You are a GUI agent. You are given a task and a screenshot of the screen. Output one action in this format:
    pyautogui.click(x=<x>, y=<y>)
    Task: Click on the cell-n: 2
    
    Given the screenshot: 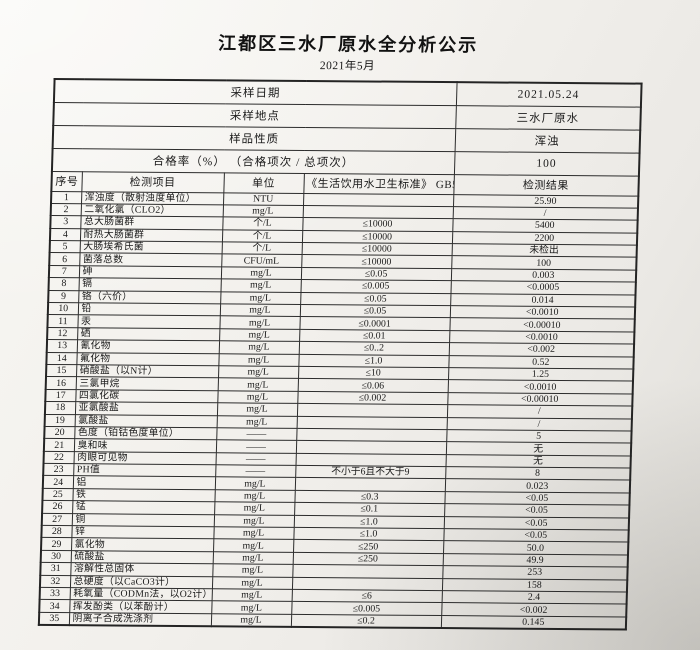 What is the action you would take?
    pyautogui.click(x=66, y=209)
    